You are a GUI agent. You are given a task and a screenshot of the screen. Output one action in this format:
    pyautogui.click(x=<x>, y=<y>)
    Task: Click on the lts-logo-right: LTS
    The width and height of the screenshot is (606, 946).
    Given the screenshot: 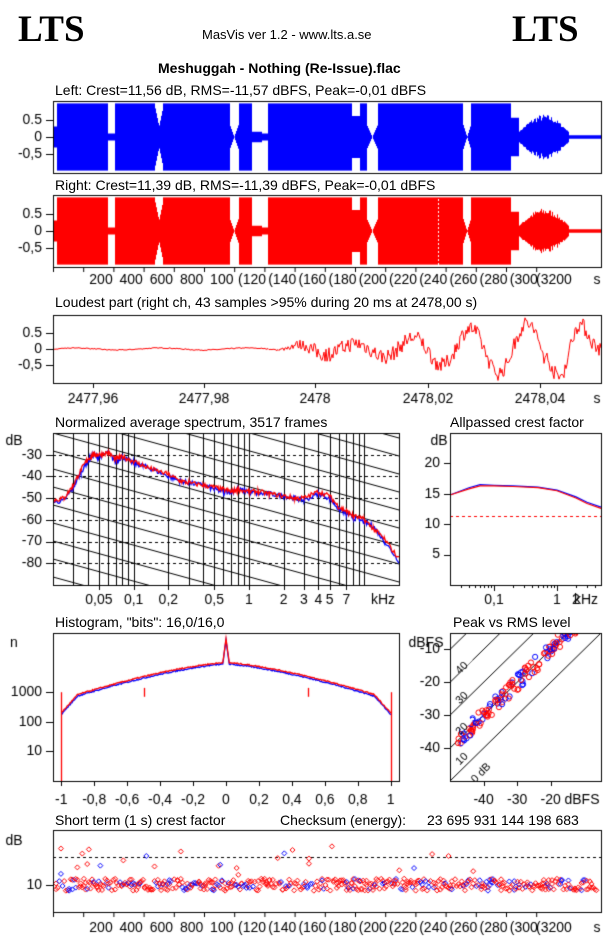 What is the action you would take?
    pyautogui.click(x=545, y=29)
    